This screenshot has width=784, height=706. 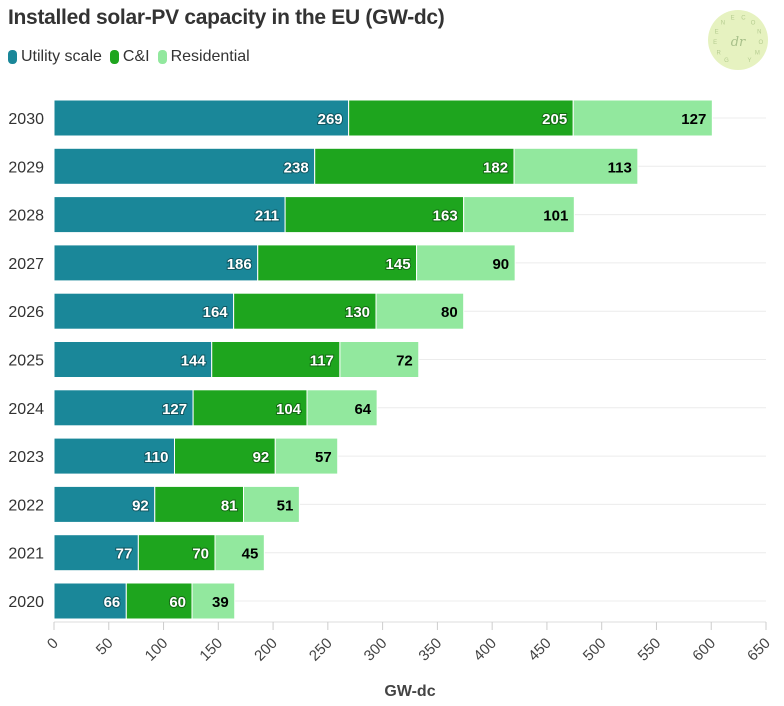 I want to click on y-tick-label: 2028, so click(x=26, y=216).